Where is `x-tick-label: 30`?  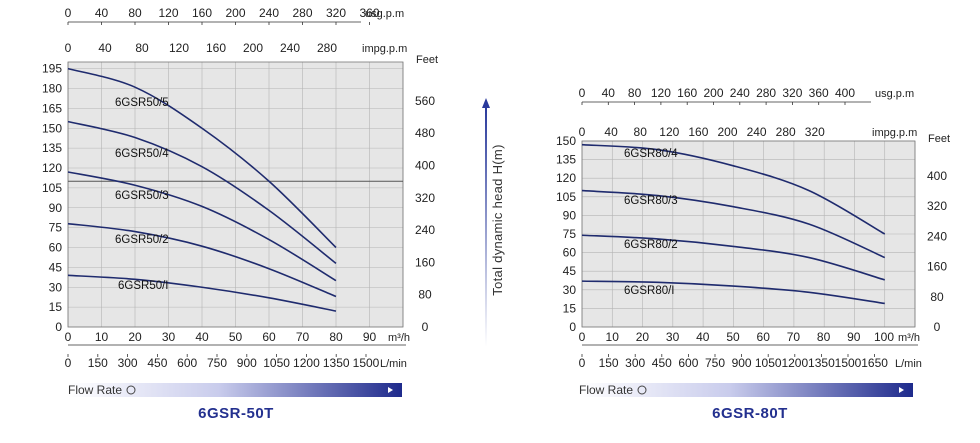 x-tick-label: 30 is located at coordinates (673, 337).